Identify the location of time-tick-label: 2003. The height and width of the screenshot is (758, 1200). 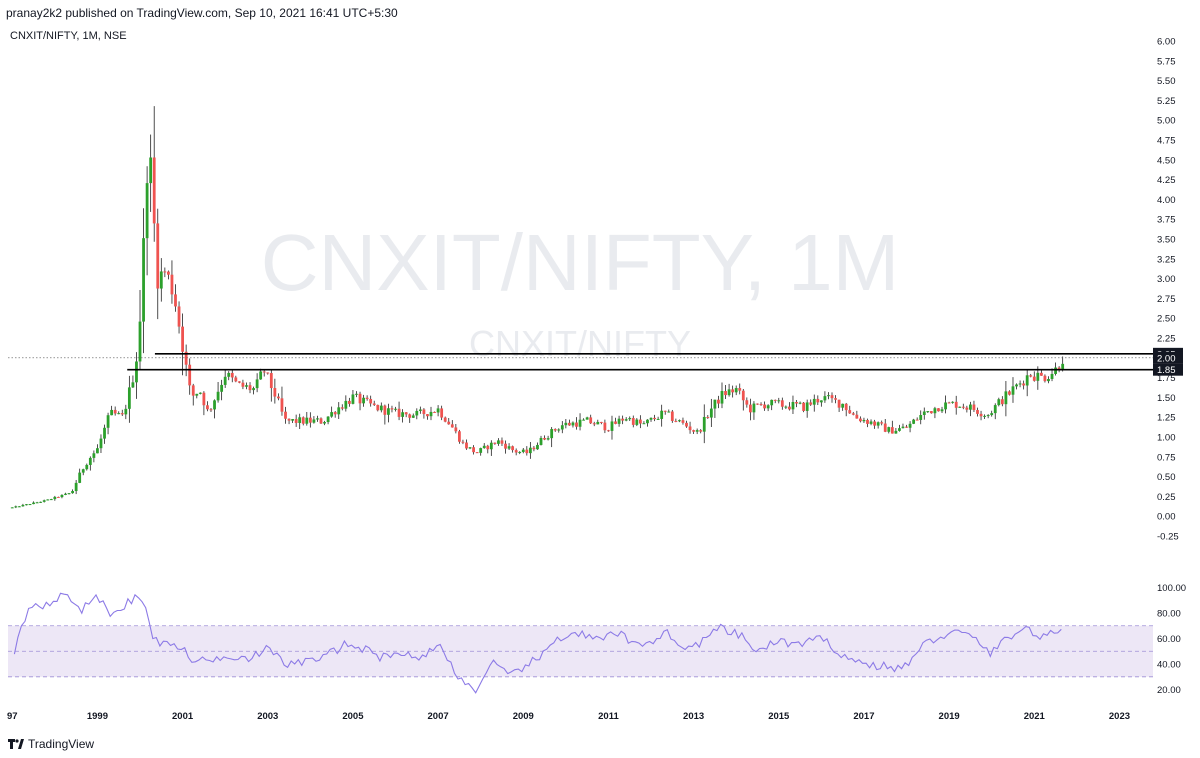
(267, 716).